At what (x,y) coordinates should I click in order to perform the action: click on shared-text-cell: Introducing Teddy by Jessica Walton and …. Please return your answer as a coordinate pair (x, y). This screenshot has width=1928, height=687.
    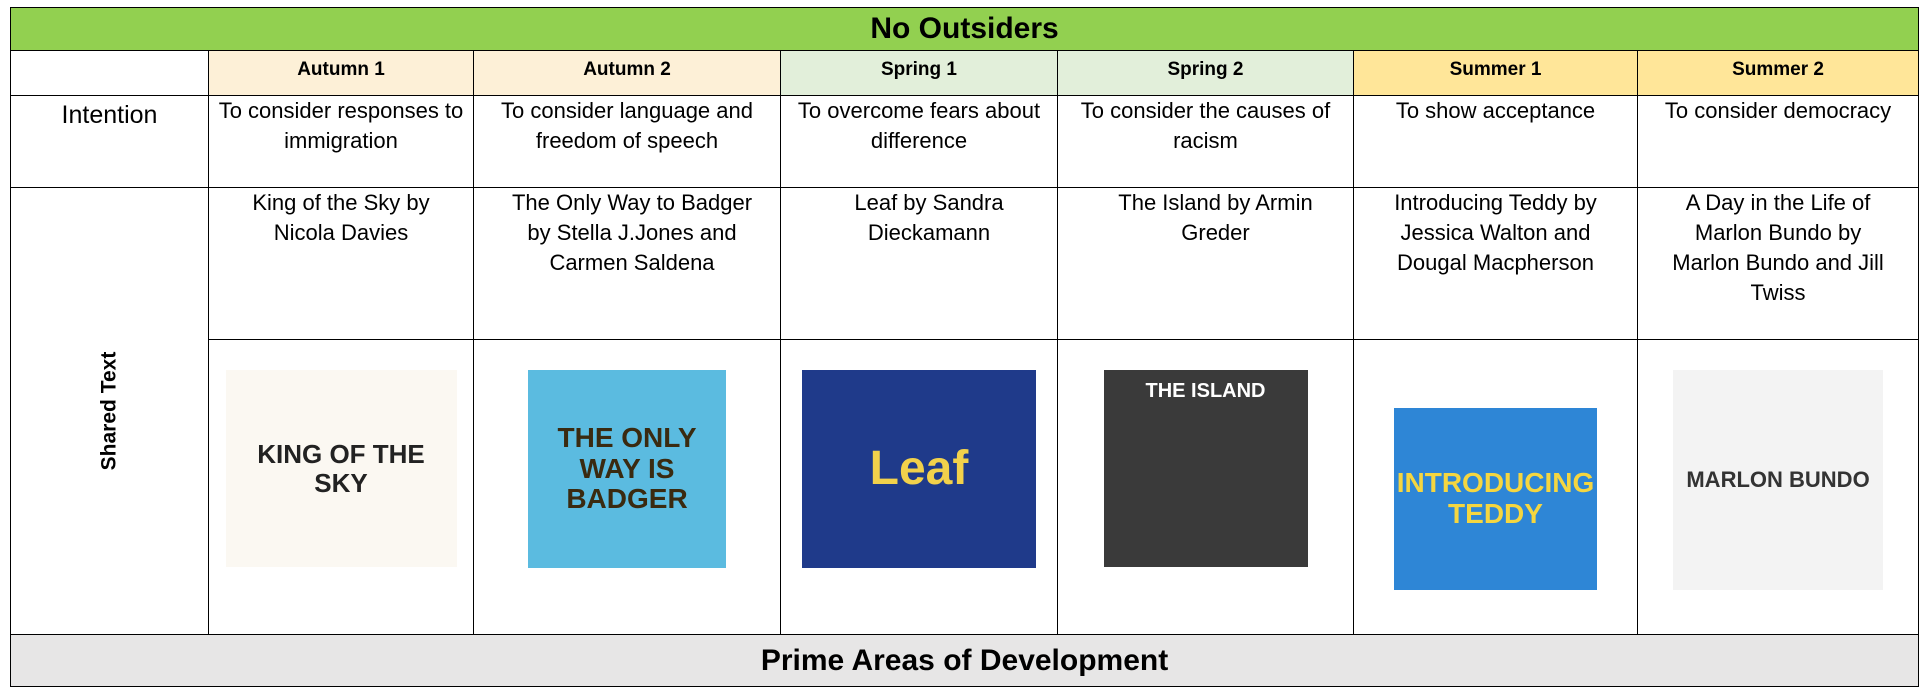
    Looking at the image, I should click on (1495, 263).